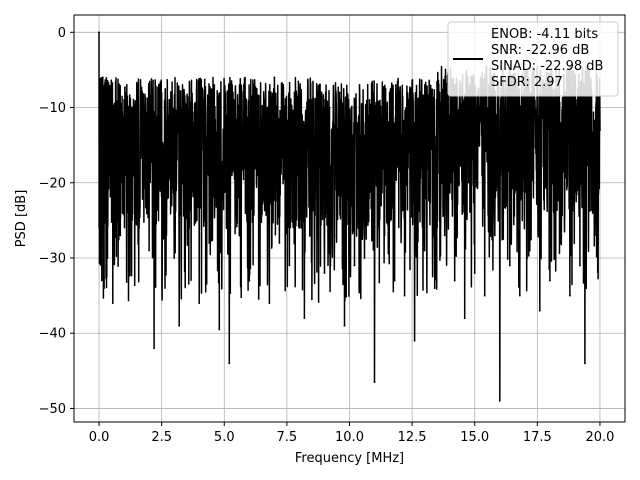 The height and width of the screenshot is (480, 640). Describe the element at coordinates (224, 437) in the screenshot. I see `x-tick-label: 5.0` at that location.